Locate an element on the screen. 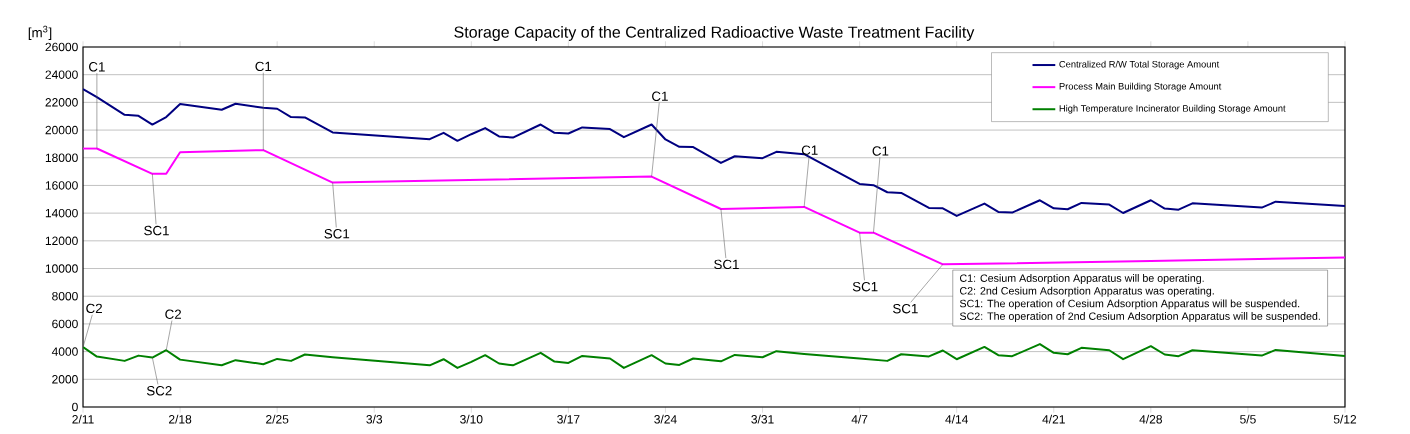 Image resolution: width=1410 pixels, height=434 pixels. annotation: SC1: The operation of Cesium Adsorption Apparatus will be suspended. is located at coordinates (1129, 304).